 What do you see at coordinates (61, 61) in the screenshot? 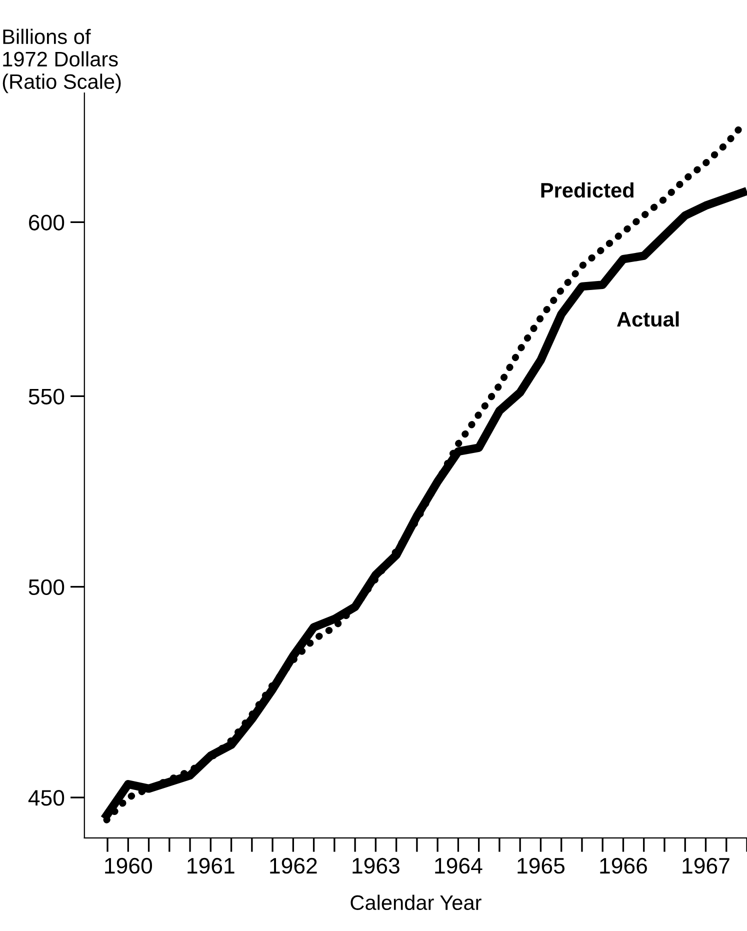
I see `y-axis-title: Billions of 1972 Dollars (Ratio Scale)` at bounding box center [61, 61].